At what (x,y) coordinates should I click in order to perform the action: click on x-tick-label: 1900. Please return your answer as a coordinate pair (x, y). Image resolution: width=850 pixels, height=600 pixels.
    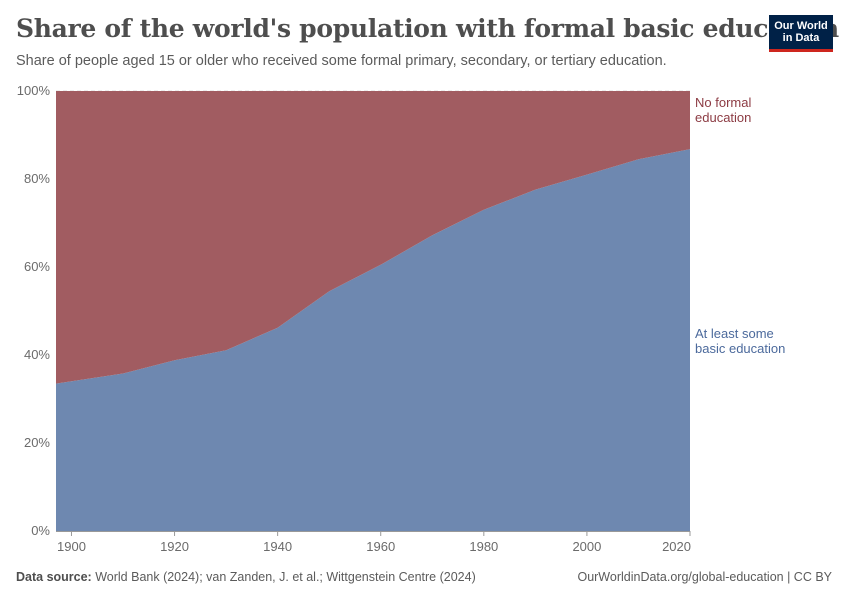
    Looking at the image, I should click on (71, 546).